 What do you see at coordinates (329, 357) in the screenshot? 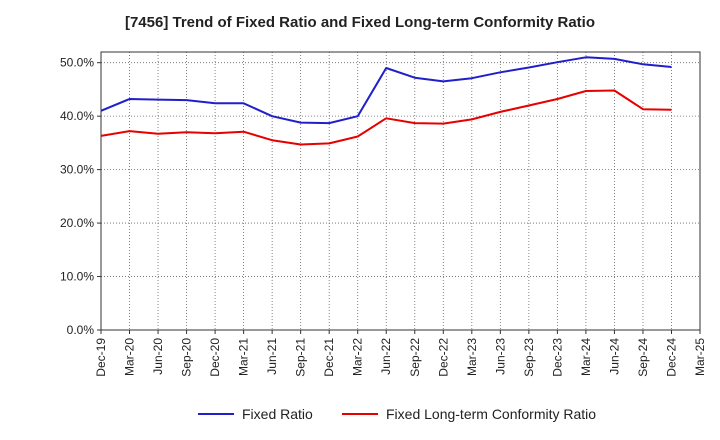
I see `x-tick-label: Dec-21` at bounding box center [329, 357].